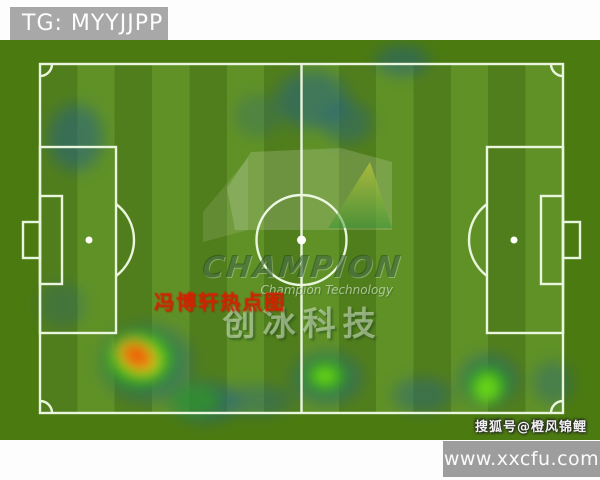 This screenshot has height=480, width=600. I want to click on pitch-spots, so click(301, 240).